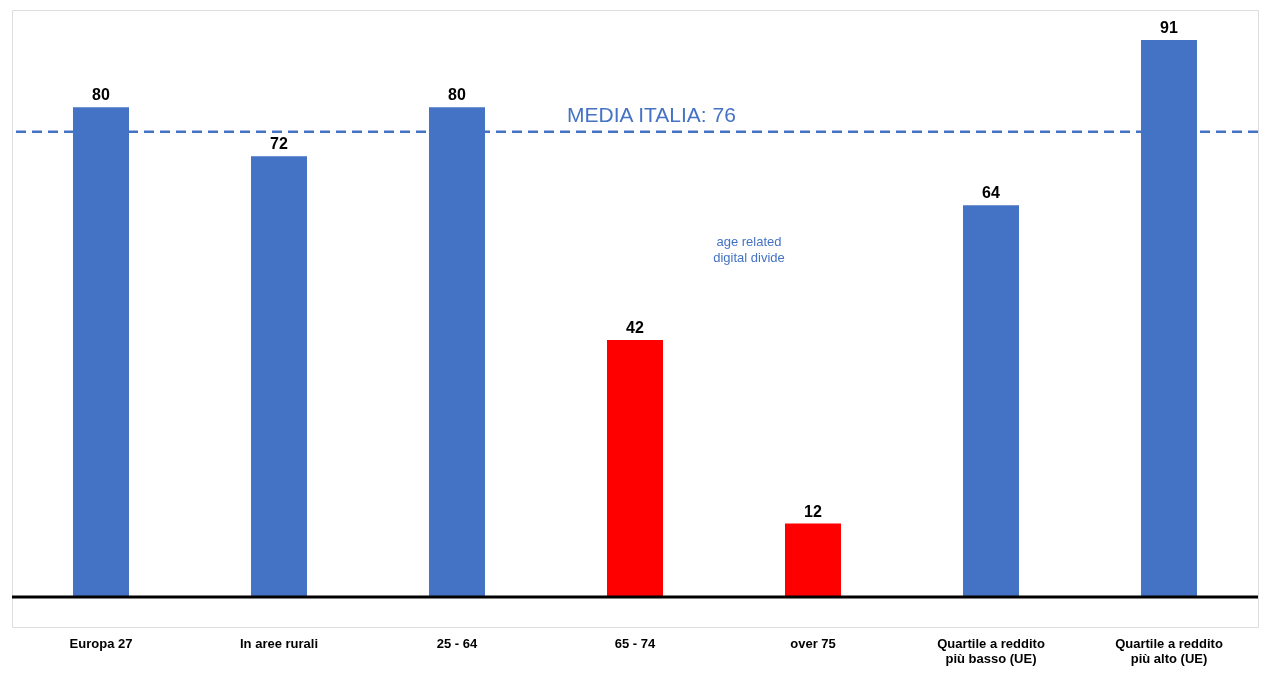  What do you see at coordinates (813, 643) in the screenshot?
I see `x-tick-label: over 75` at bounding box center [813, 643].